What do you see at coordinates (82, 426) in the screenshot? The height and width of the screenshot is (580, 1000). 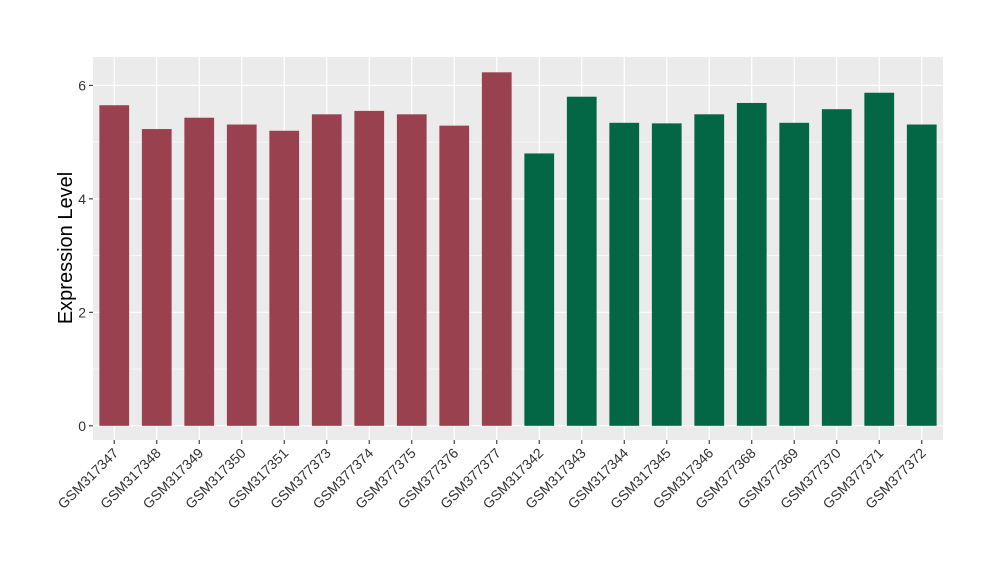 I see `y-tick-label: 0` at bounding box center [82, 426].